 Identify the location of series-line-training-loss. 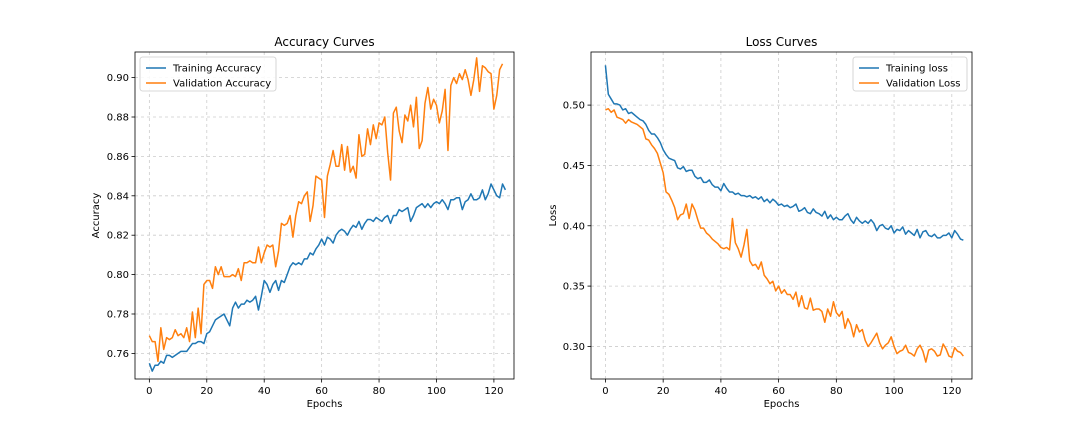
(784, 153).